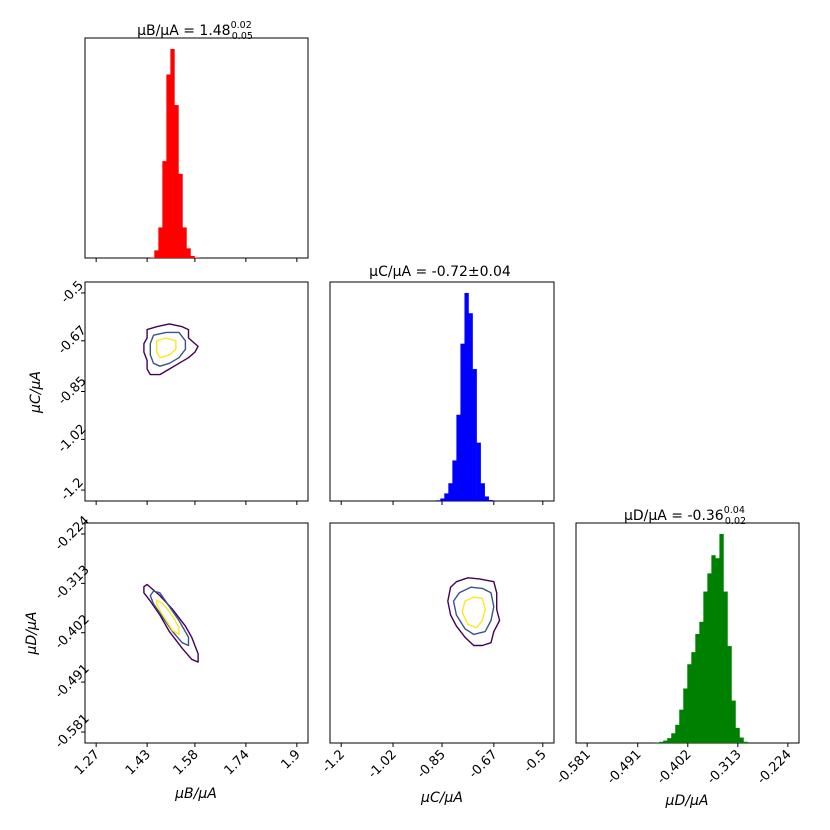 The image size is (830, 830). Describe the element at coordinates (441, 798) in the screenshot. I see `x-axis-label-mu-c: μC/μA` at that location.